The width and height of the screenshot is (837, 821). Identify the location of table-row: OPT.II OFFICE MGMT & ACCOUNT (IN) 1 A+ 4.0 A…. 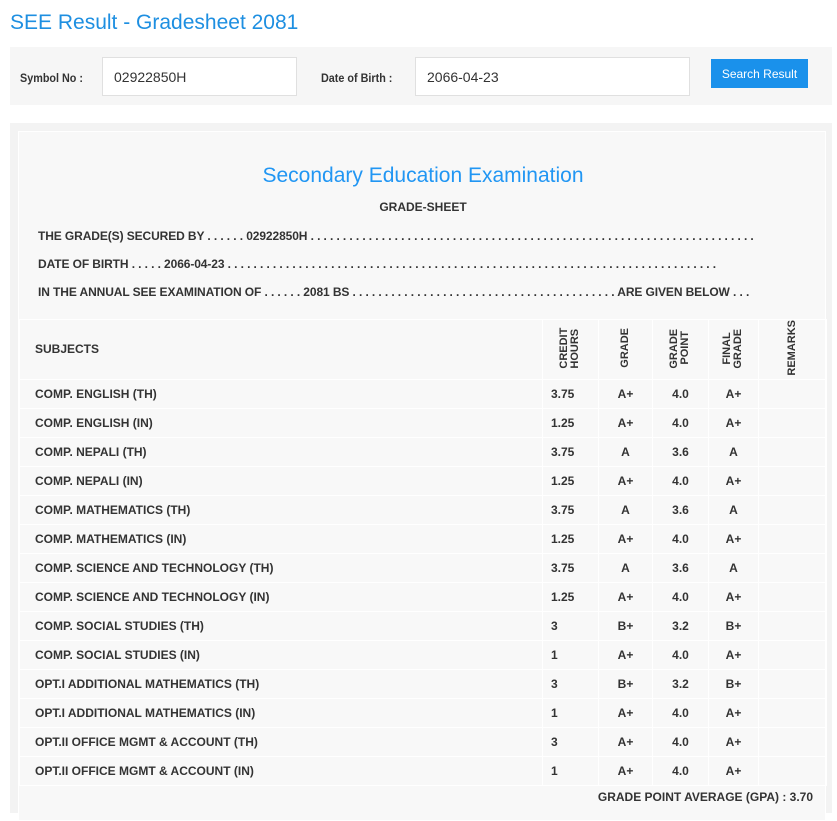
(423, 770).